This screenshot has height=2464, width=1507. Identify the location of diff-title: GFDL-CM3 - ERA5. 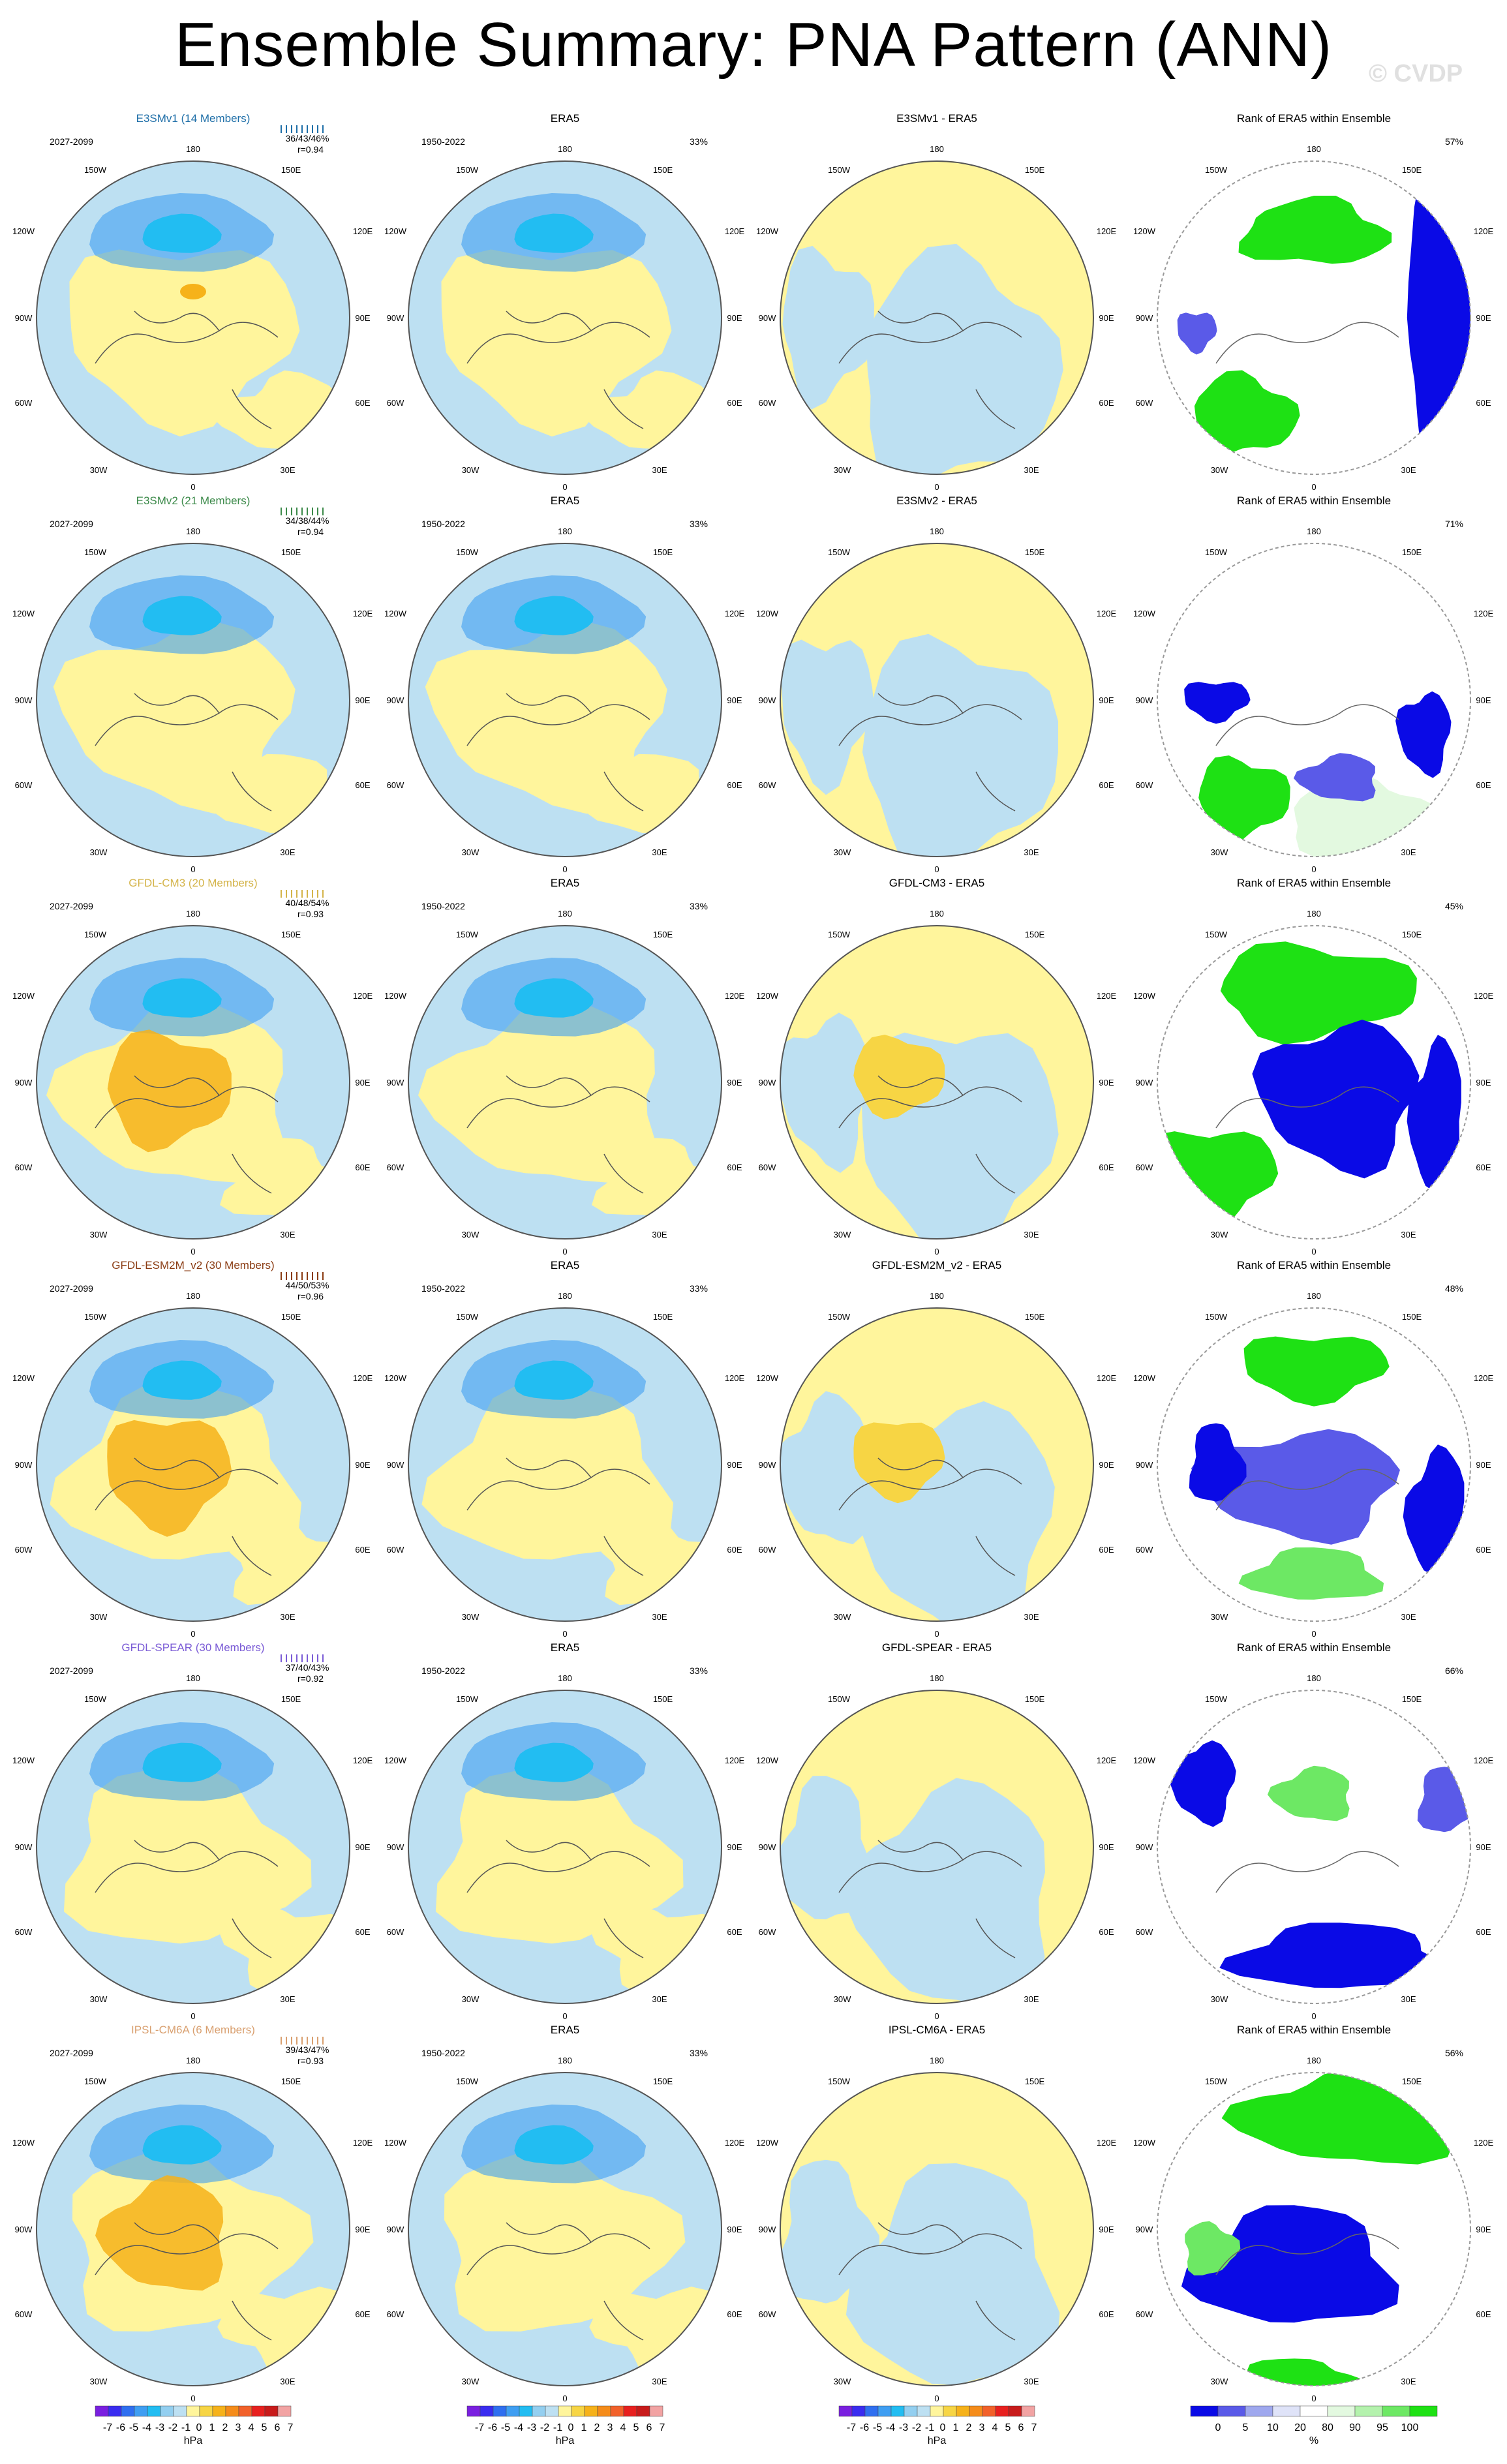
(936, 883).